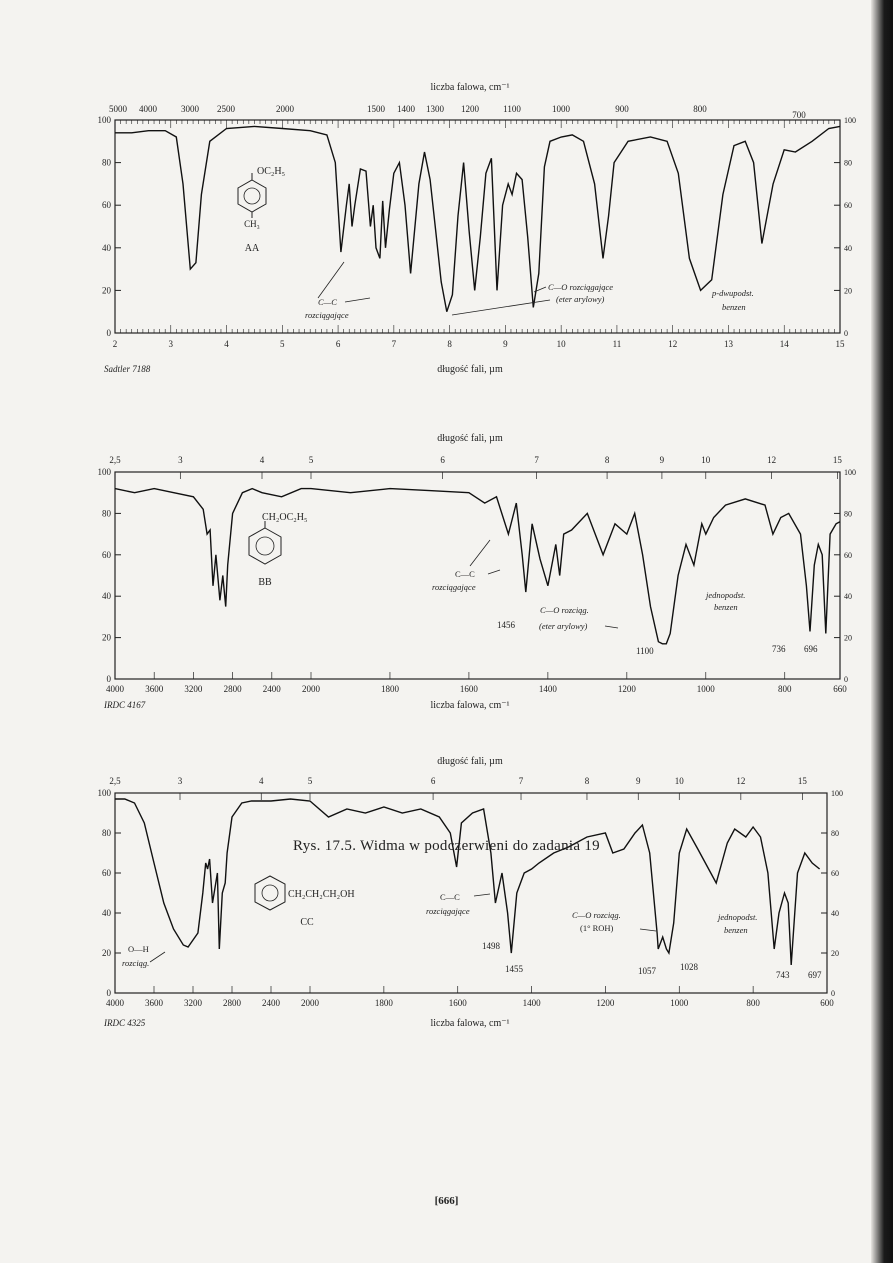 Image resolution: width=893 pixels, height=1263 pixels. Describe the element at coordinates (105, 793) in the screenshot. I see `cc-y-tick-left: 100` at that location.